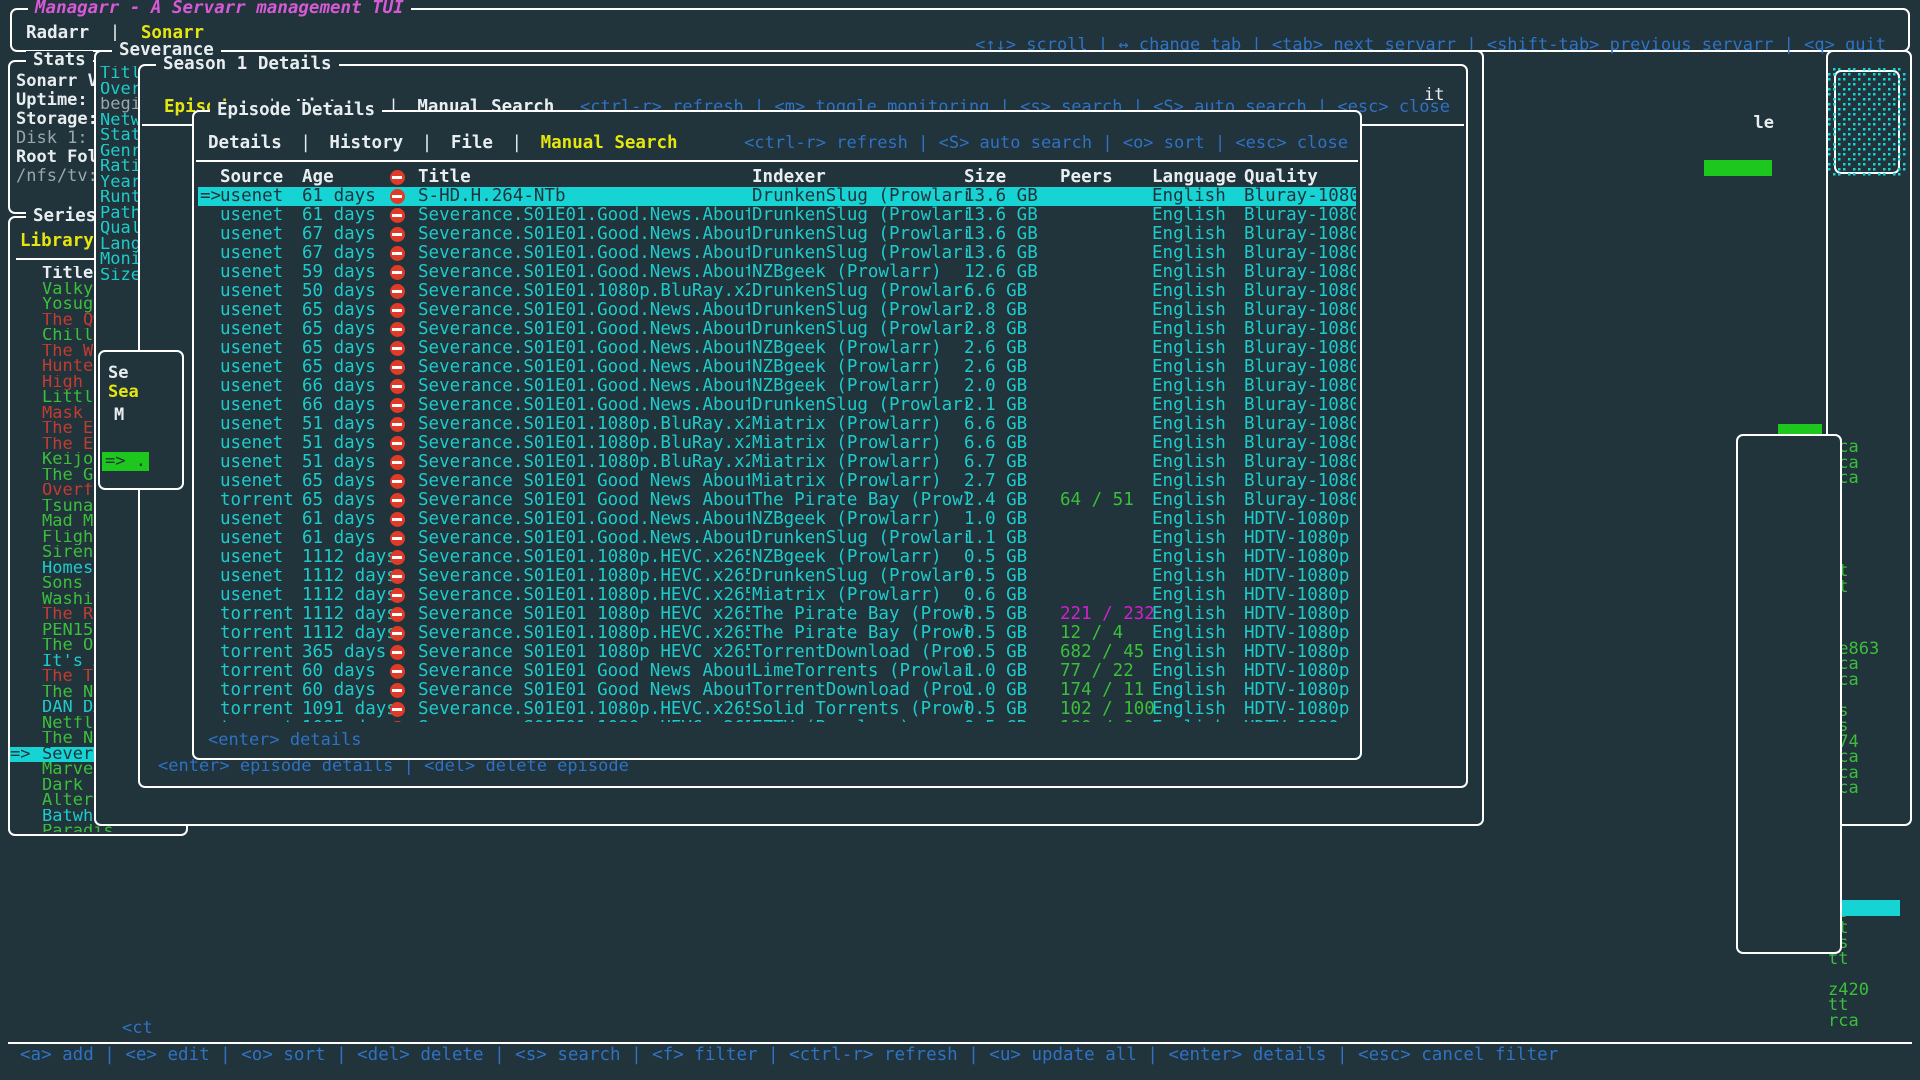  I want to click on tab-library: Library, so click(57, 241).